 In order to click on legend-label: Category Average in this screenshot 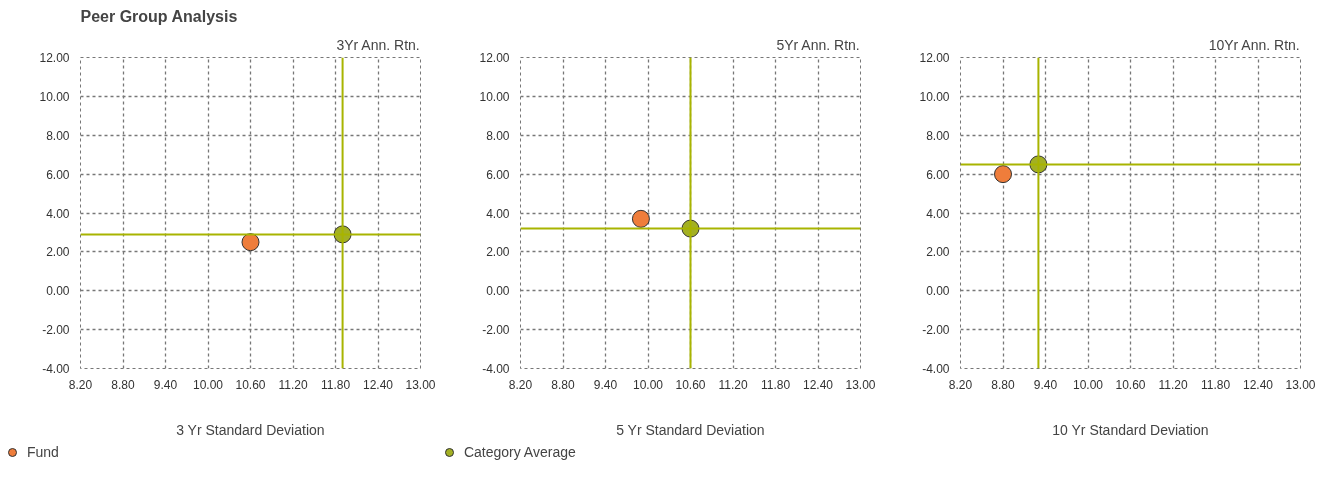, I will do `click(519, 452)`.